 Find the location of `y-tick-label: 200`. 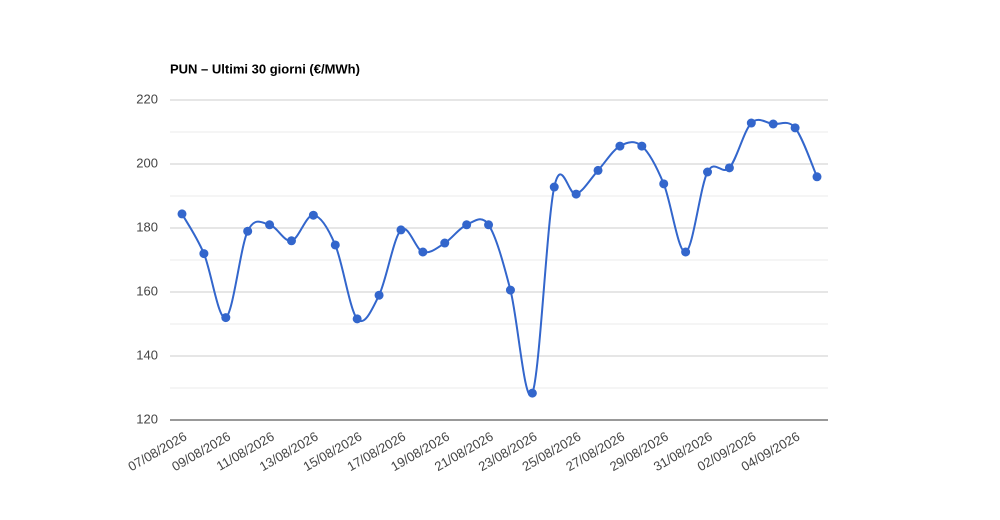

y-tick-label: 200 is located at coordinates (147, 162).